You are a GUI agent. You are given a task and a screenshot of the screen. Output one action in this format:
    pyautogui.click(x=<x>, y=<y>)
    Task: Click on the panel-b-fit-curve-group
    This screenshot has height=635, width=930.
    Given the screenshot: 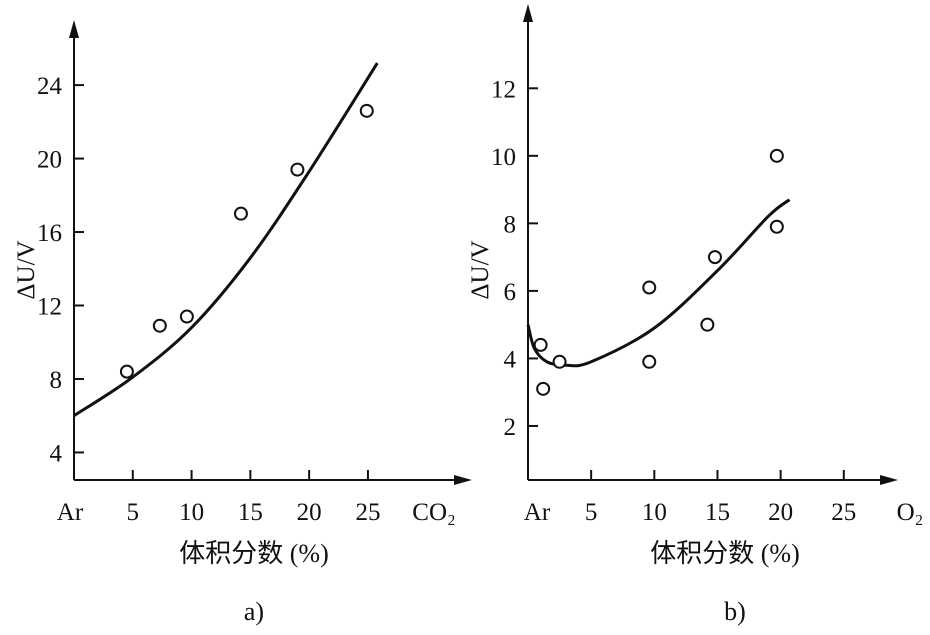 What is the action you would take?
    pyautogui.click(x=658, y=283)
    